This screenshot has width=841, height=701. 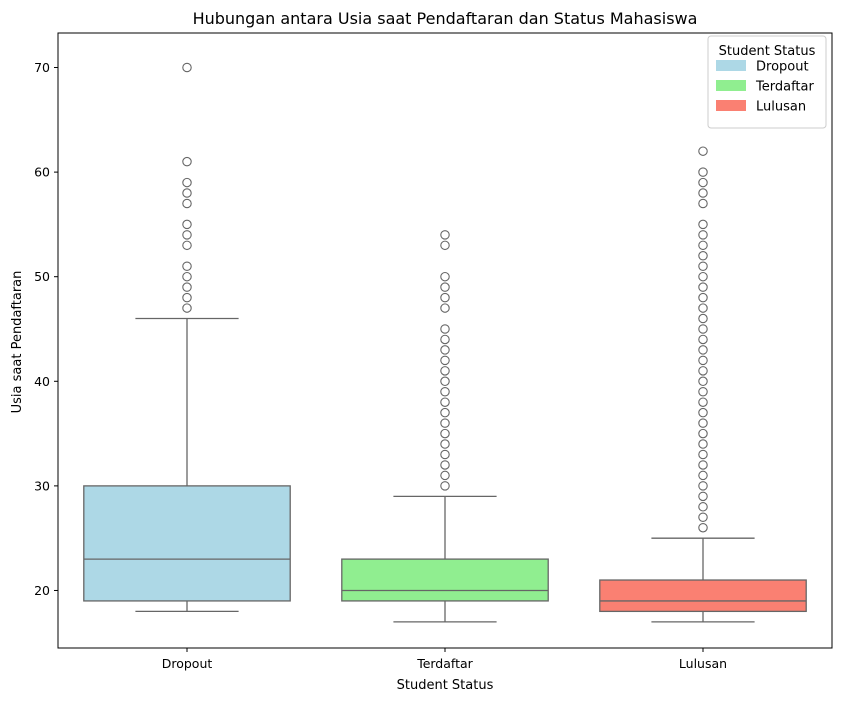 I want to click on y-tick-label: 60, so click(x=42, y=172).